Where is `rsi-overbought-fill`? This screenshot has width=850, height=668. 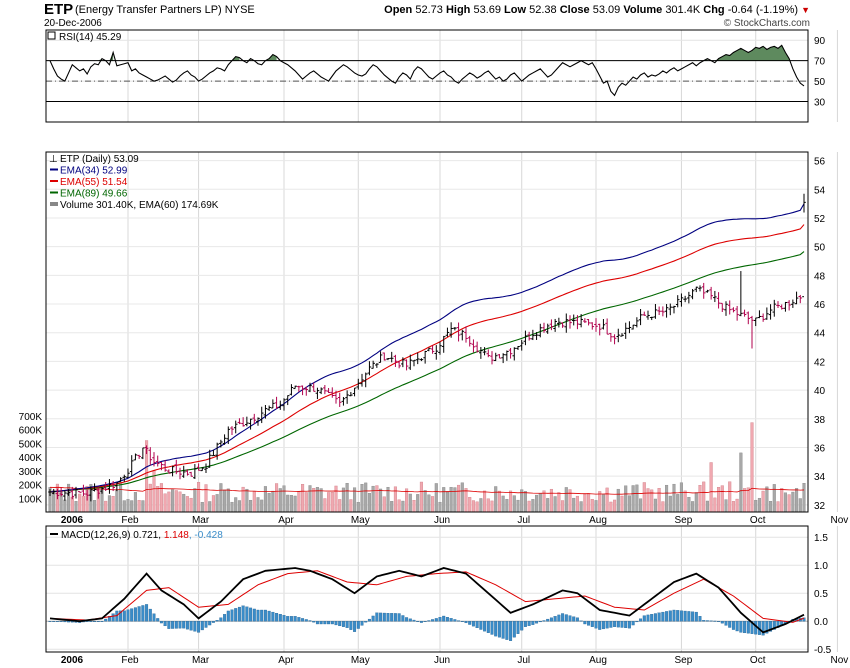 rsi-overbought-fill is located at coordinates (444, 53).